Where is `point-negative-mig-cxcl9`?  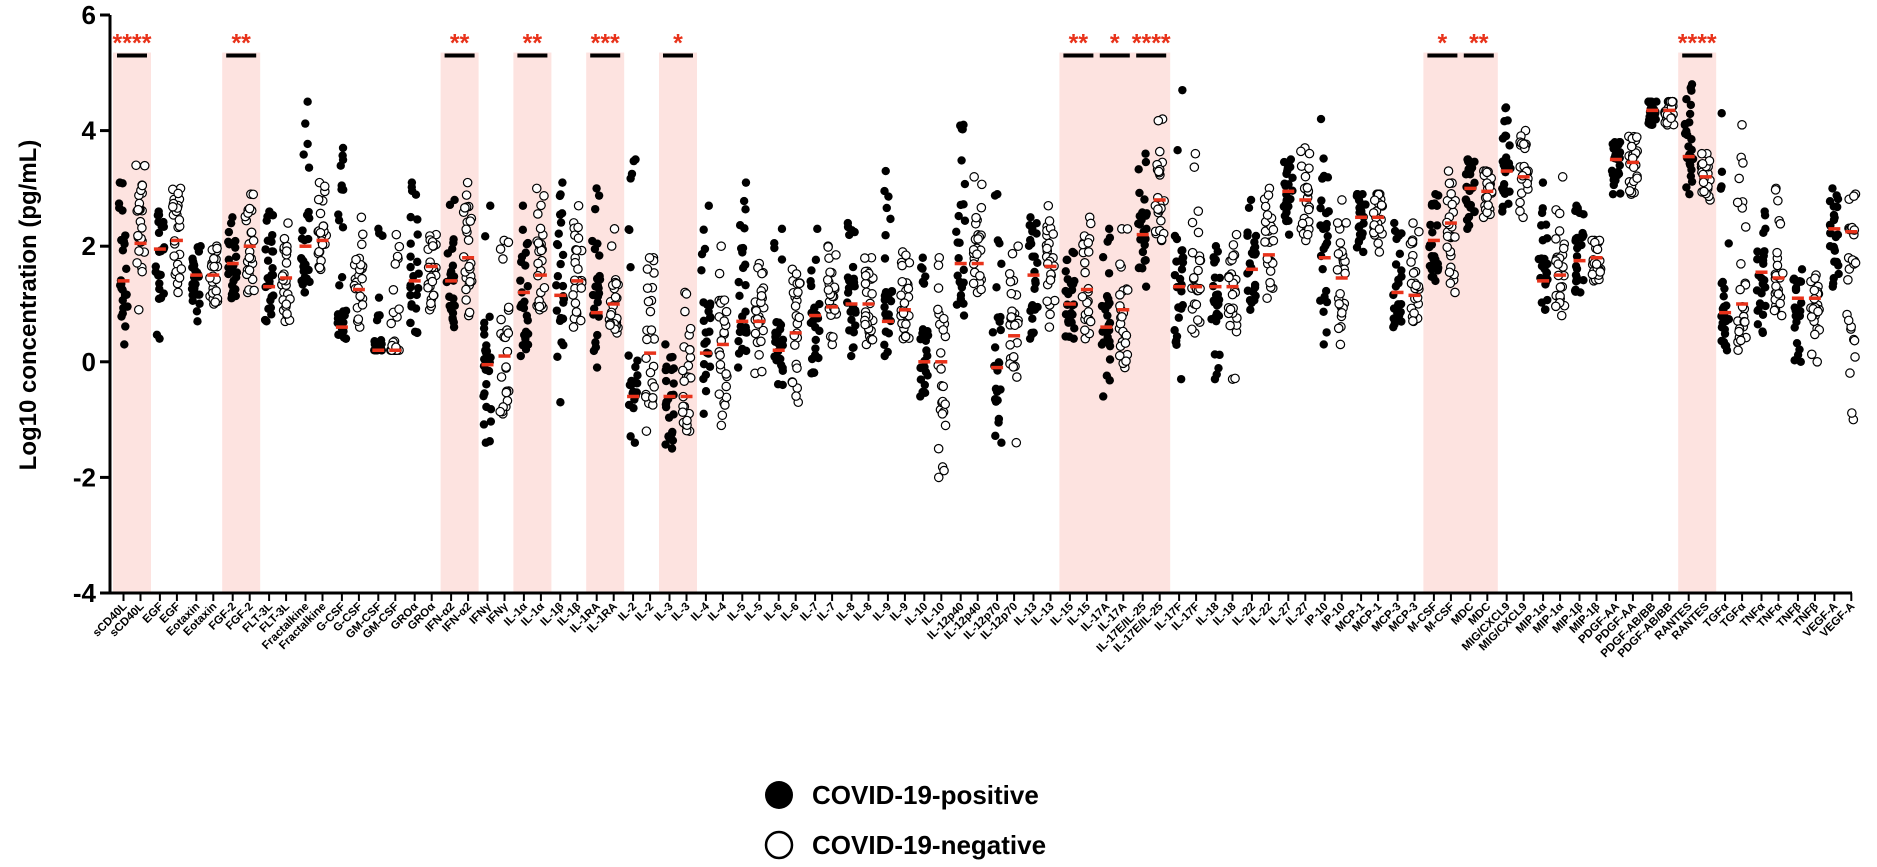
point-negative-mig-cxcl9 is located at coordinates (1523, 144).